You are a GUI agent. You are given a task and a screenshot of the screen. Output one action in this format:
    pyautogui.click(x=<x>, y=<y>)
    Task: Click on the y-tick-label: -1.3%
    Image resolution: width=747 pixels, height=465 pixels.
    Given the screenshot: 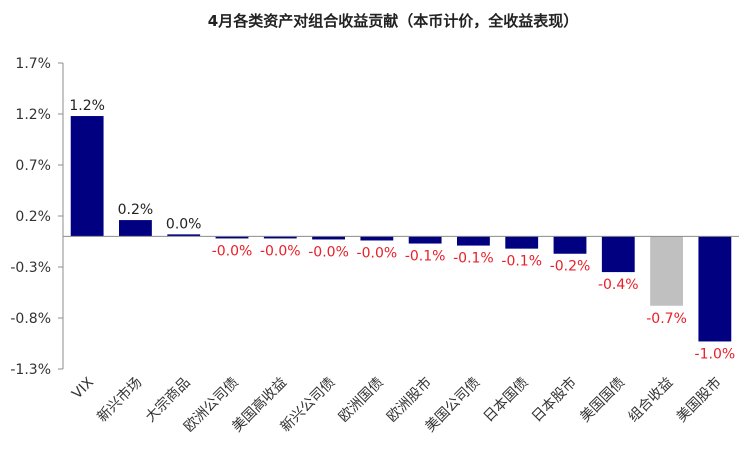 What is the action you would take?
    pyautogui.click(x=30, y=370)
    